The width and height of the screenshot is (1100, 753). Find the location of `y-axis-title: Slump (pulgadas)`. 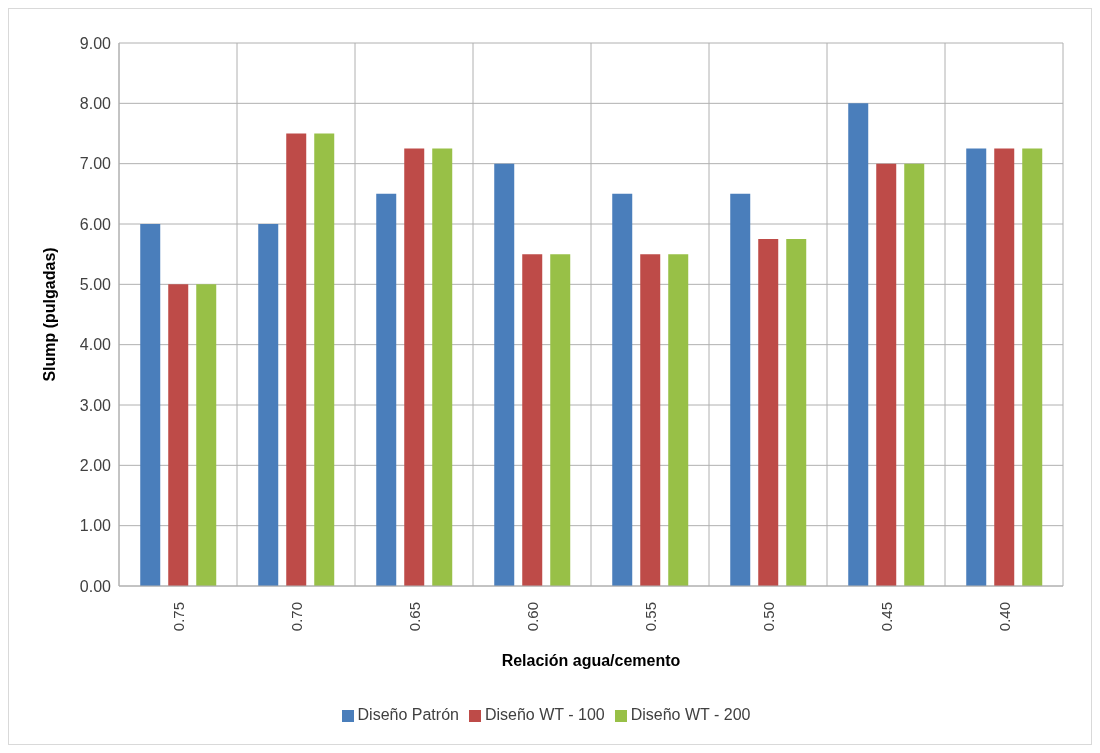

y-axis-title: Slump (pulgadas) is located at coordinates (49, 314).